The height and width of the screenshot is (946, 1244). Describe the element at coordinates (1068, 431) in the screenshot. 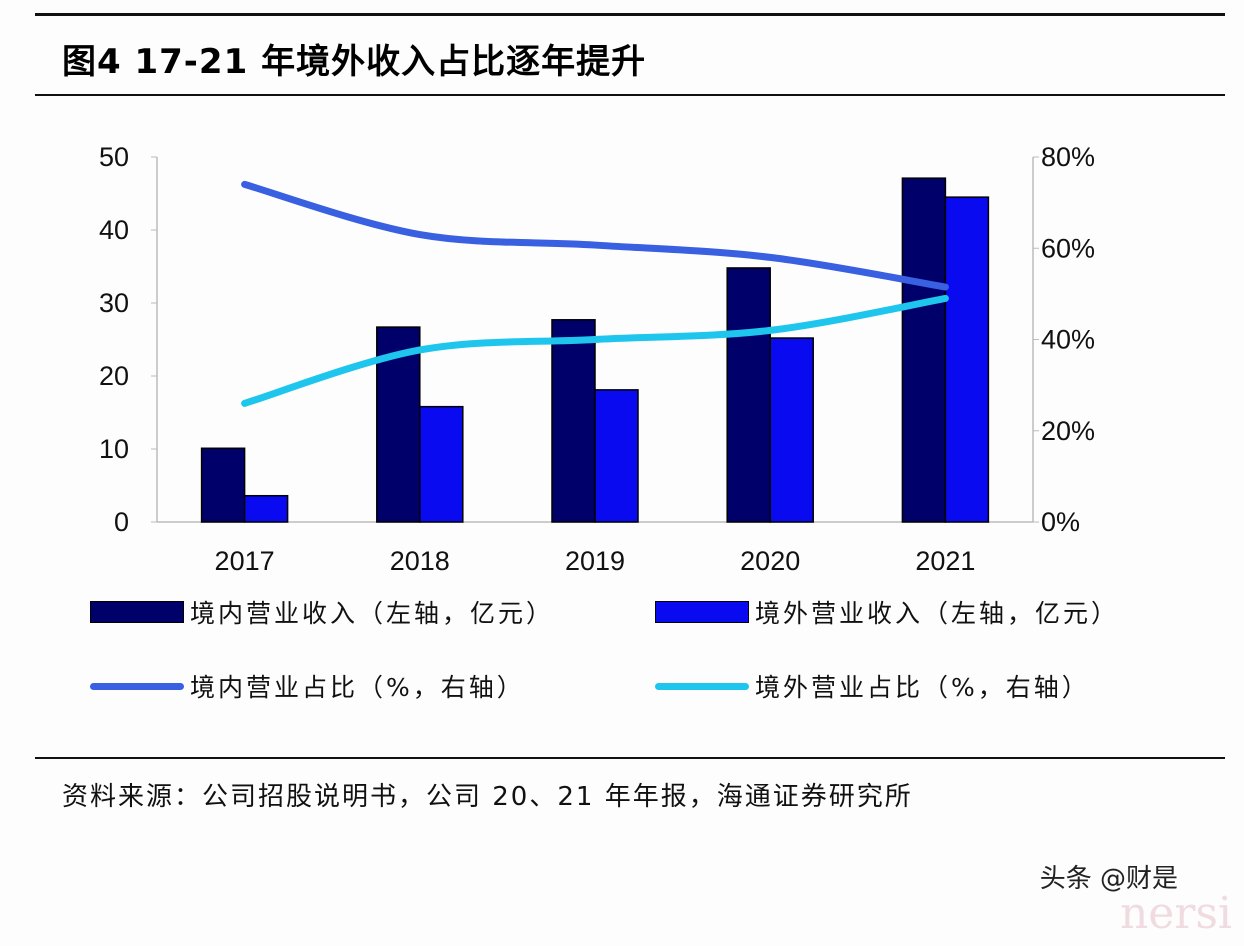

I see `right-tick-label: 20%` at that location.